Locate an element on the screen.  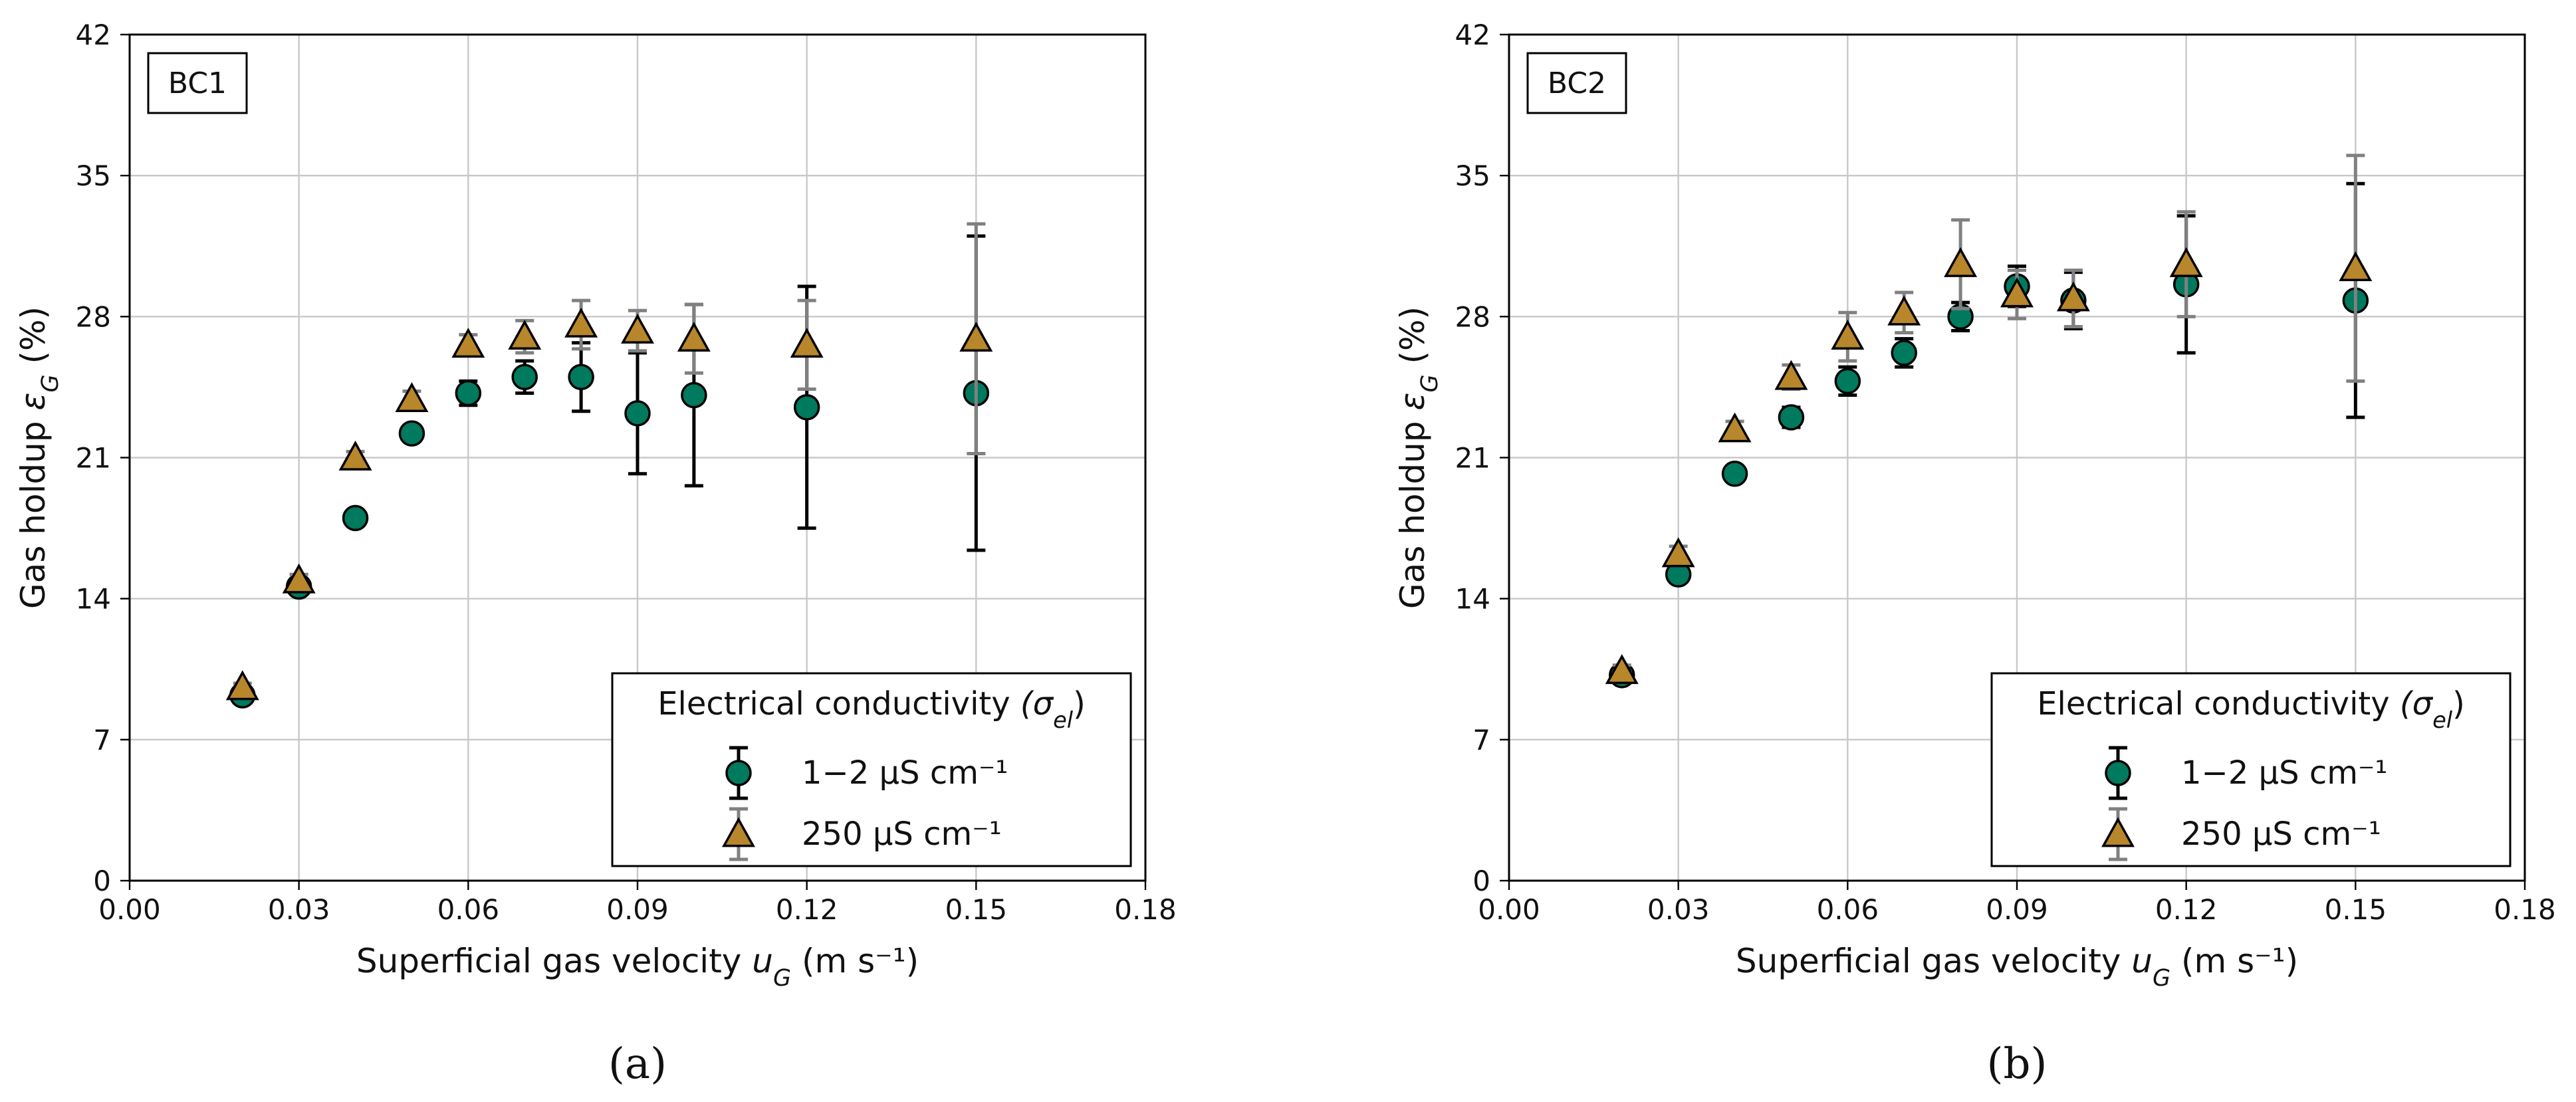
panel-caption: (b) is located at coordinates (2017, 1064).